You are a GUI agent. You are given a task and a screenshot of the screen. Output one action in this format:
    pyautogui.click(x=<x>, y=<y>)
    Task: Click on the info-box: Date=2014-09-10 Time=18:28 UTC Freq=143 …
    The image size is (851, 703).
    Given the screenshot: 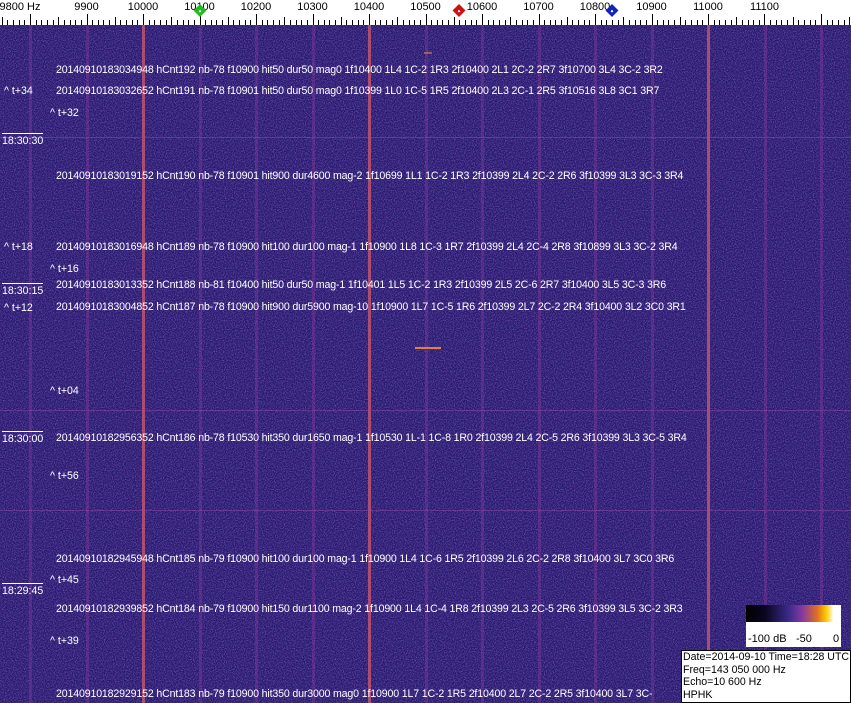 What is the action you would take?
    pyautogui.click(x=766, y=676)
    